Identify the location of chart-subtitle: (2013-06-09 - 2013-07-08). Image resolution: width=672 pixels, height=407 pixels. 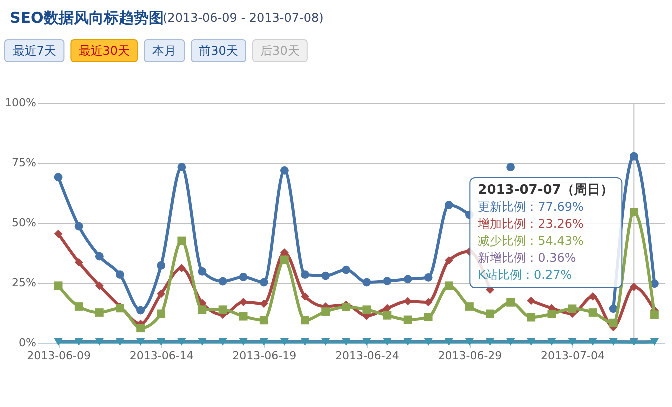
(243, 18).